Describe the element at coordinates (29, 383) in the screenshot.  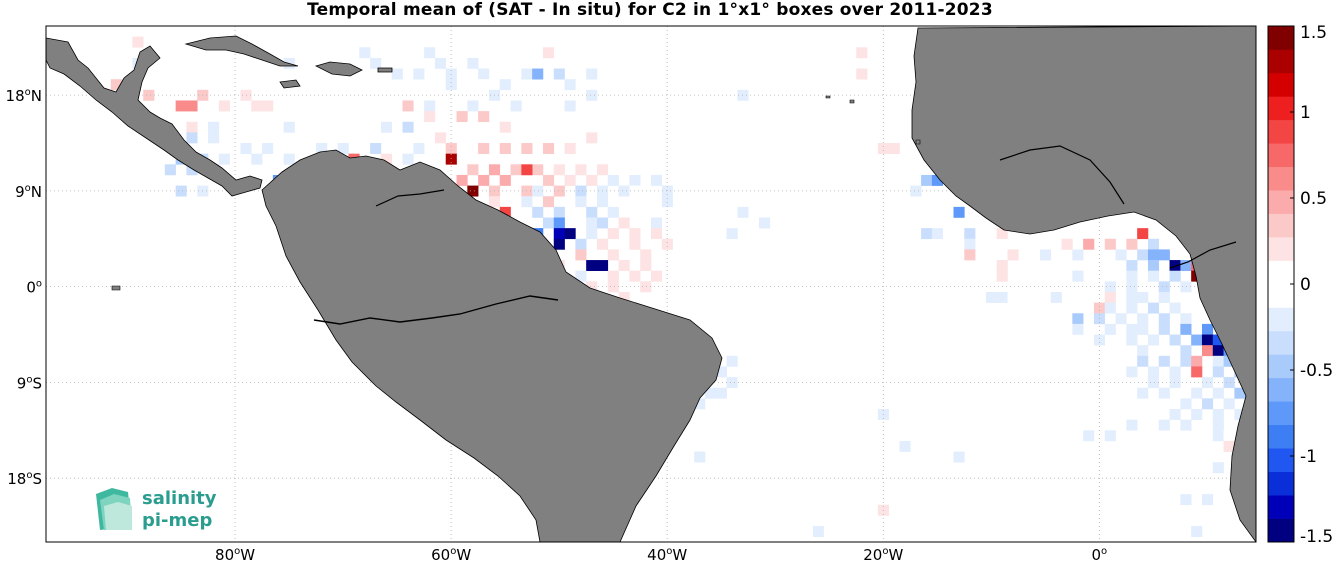
I see `lat-tick-label: 9oS` at that location.